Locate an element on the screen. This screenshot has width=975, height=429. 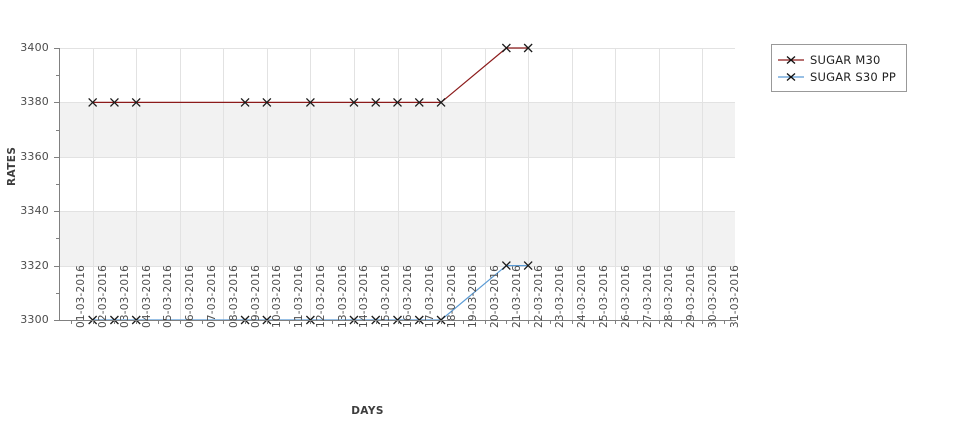
x-tick-label-18: 19-03-2016 is located at coordinates (473, 296).